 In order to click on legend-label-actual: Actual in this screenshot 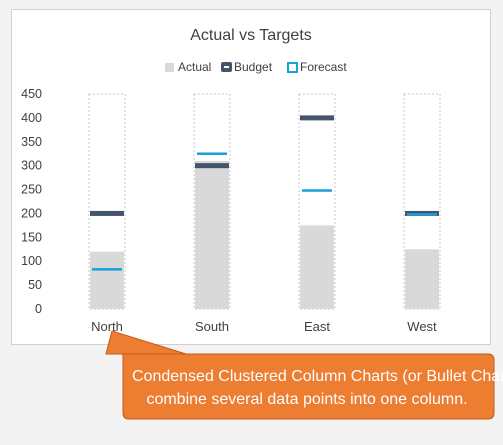, I will do `click(194, 67)`.